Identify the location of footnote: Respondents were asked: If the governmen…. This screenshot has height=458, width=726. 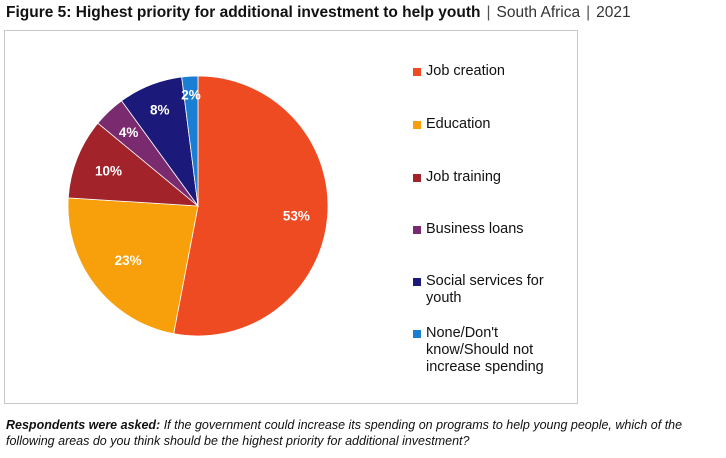
(364, 433).